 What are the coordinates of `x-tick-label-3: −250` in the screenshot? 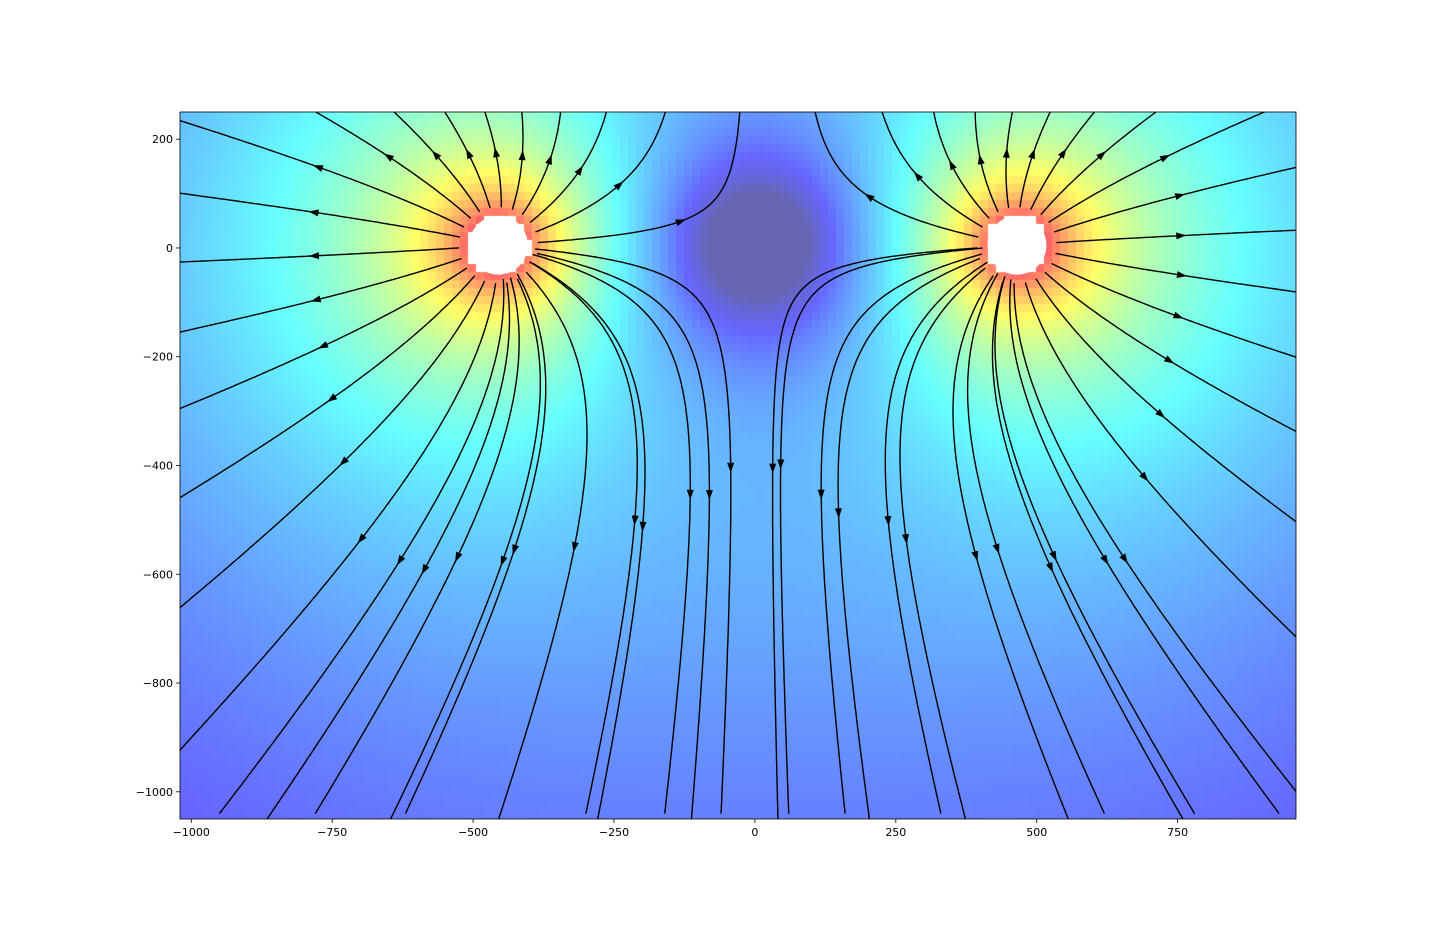 It's located at (614, 832).